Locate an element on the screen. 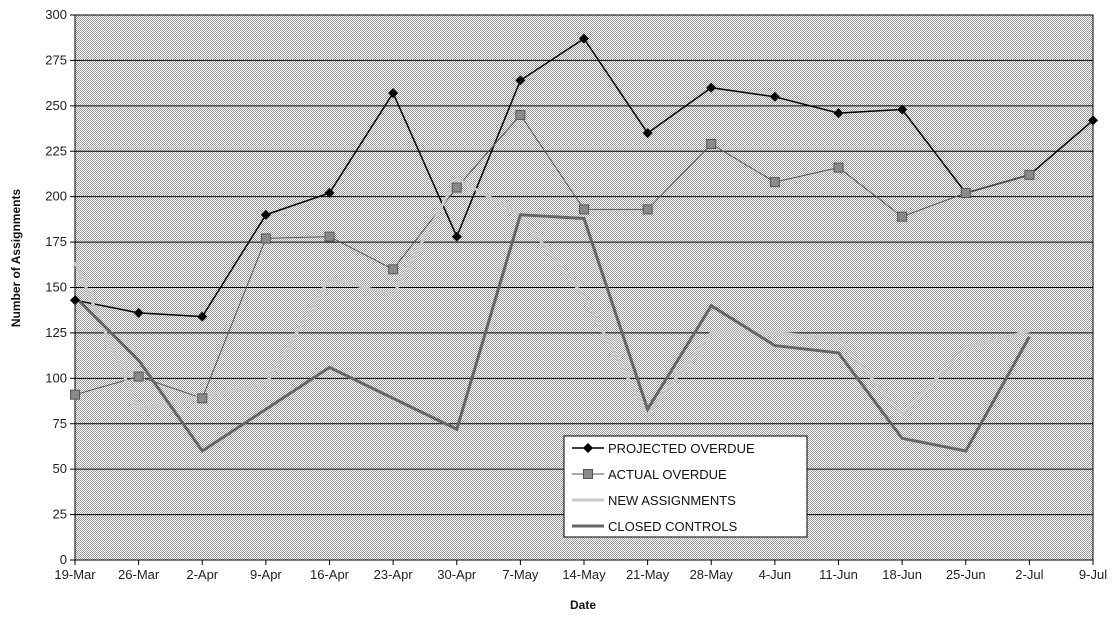  x-tick-label: 14-May is located at coordinates (584, 574).